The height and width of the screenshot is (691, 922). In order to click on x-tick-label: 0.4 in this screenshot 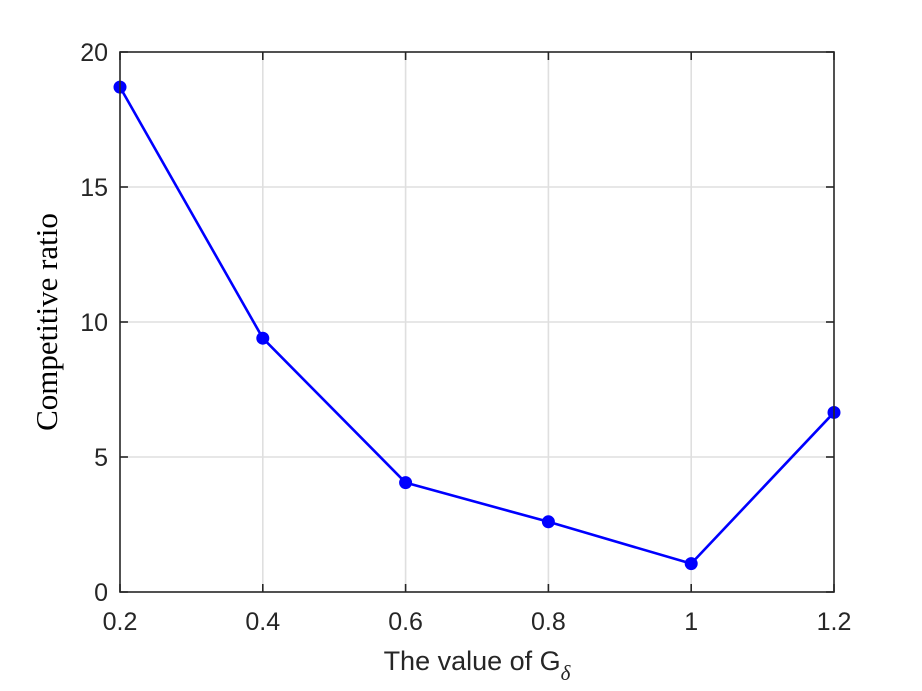, I will do `click(262, 622)`.